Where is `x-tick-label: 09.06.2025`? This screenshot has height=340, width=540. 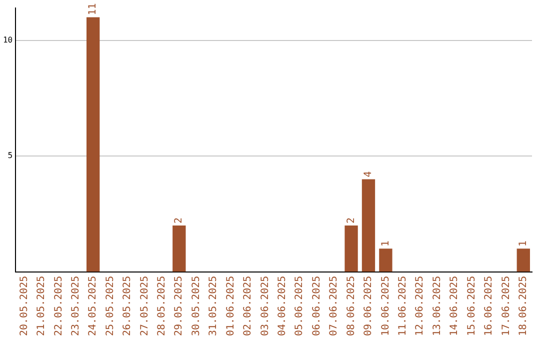
x-tick-label: 09.06.2025 is located at coordinates (368, 306).